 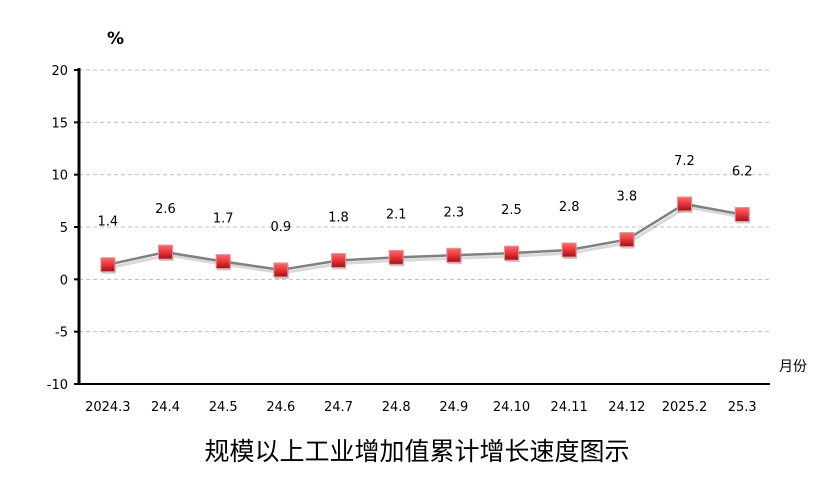 What do you see at coordinates (453, 407) in the screenshot?
I see `x-tick-label: 24.9` at bounding box center [453, 407].